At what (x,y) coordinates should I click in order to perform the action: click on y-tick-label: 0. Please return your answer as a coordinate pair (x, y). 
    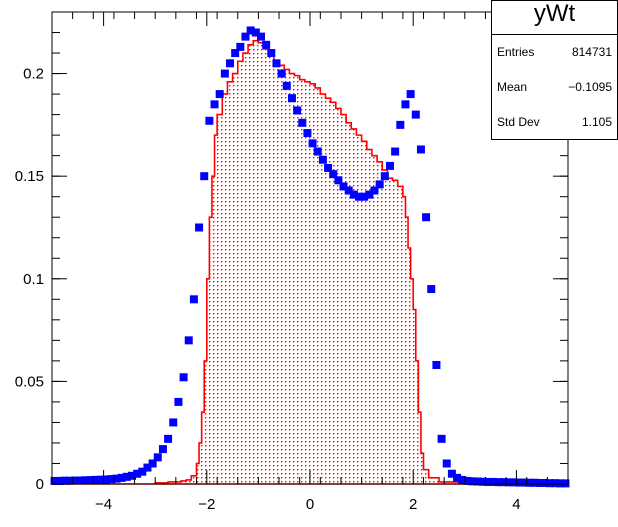
    Looking at the image, I should click on (40, 484).